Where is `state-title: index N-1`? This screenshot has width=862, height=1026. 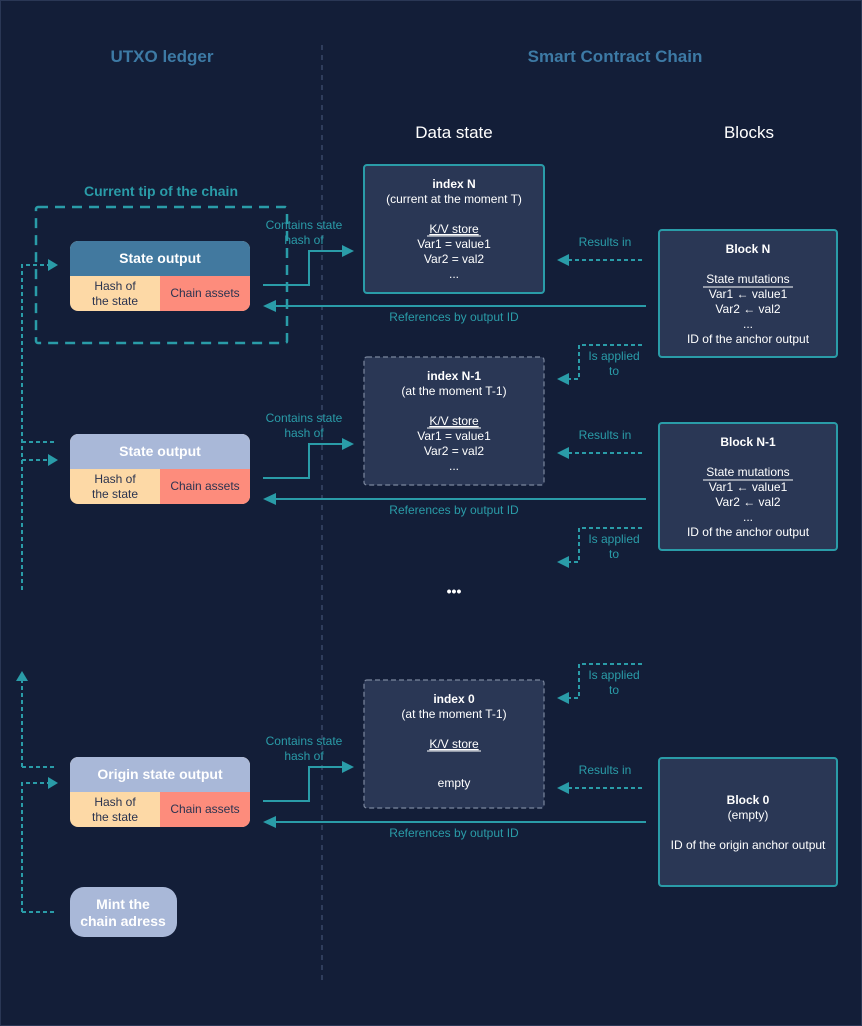
state-title: index N-1 is located at coordinates (454, 376).